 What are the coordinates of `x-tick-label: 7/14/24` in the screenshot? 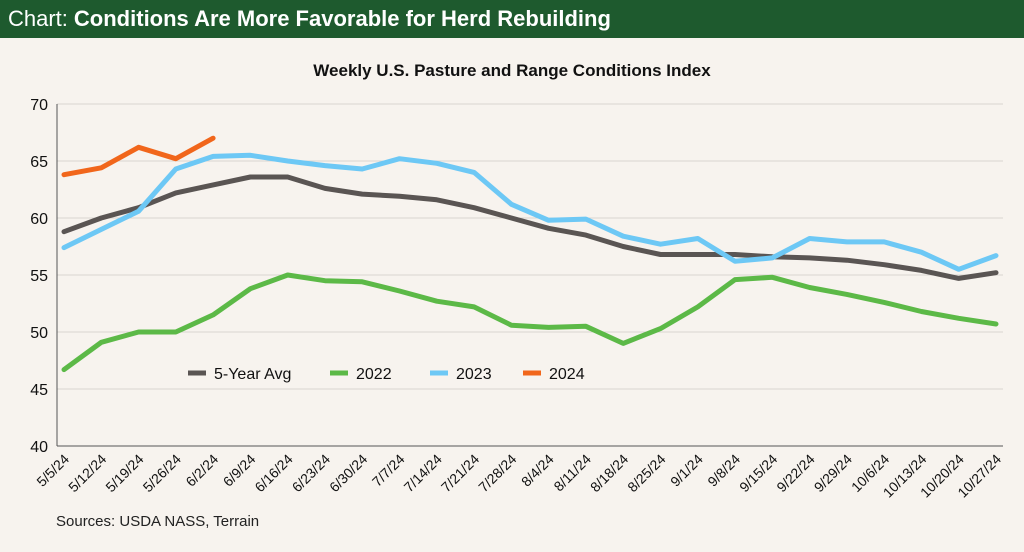 It's located at (423, 473).